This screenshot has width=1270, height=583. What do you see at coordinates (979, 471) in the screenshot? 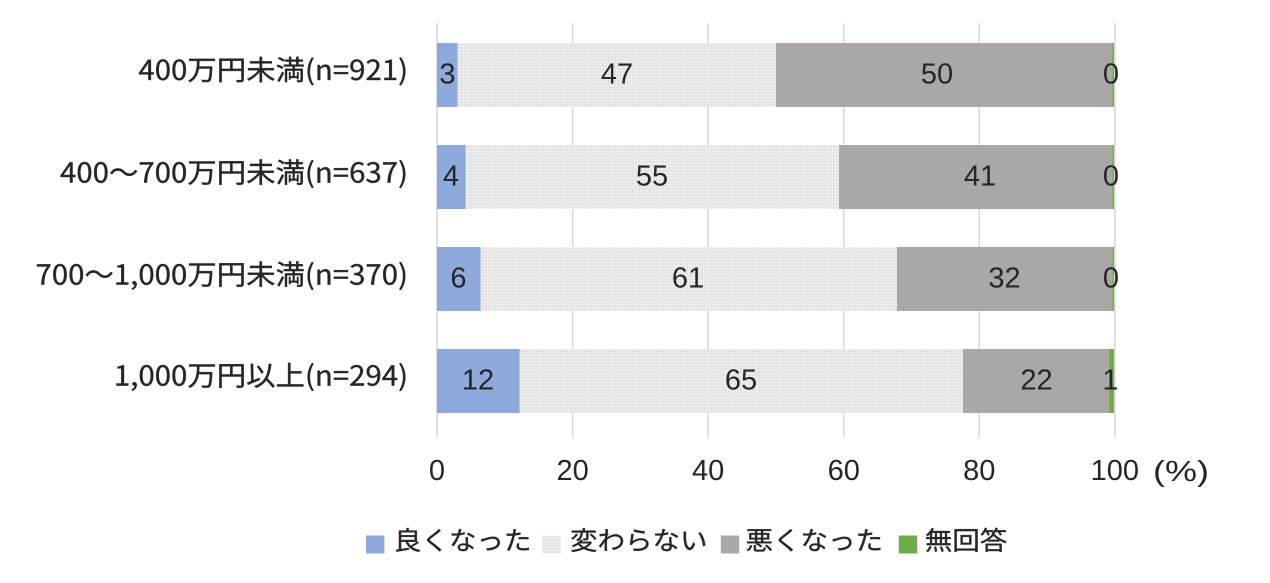
I see `svg-text: 80` at bounding box center [979, 471].